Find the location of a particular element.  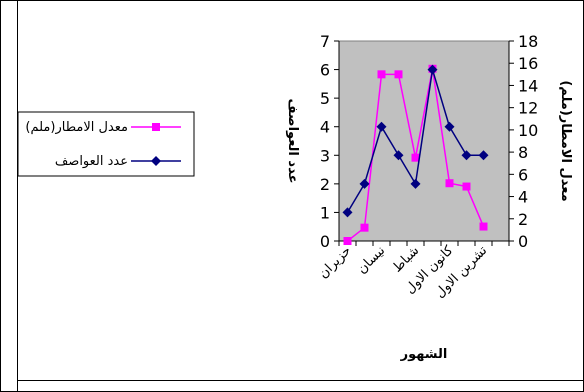

left-tick-label: 5 is located at coordinates (325, 98).